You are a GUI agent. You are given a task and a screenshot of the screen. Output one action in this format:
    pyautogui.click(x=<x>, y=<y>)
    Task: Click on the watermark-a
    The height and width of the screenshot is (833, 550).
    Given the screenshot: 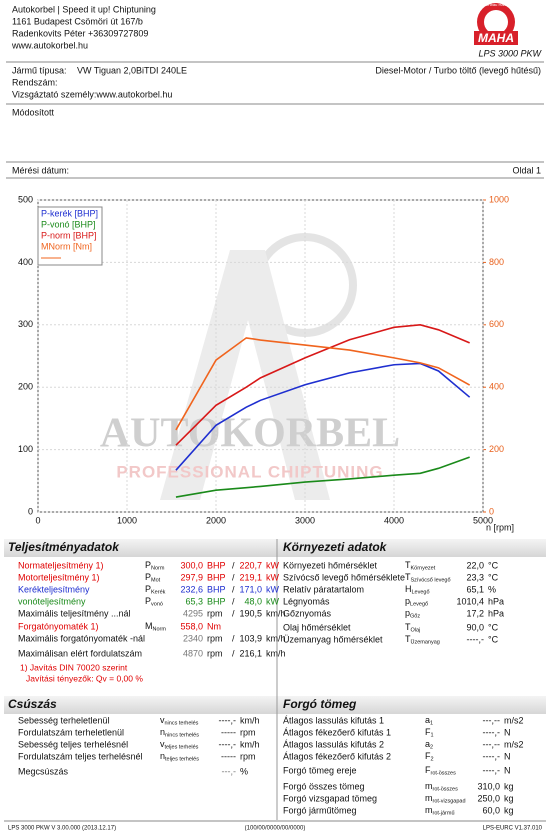 What is the action you would take?
    pyautogui.click(x=245, y=375)
    